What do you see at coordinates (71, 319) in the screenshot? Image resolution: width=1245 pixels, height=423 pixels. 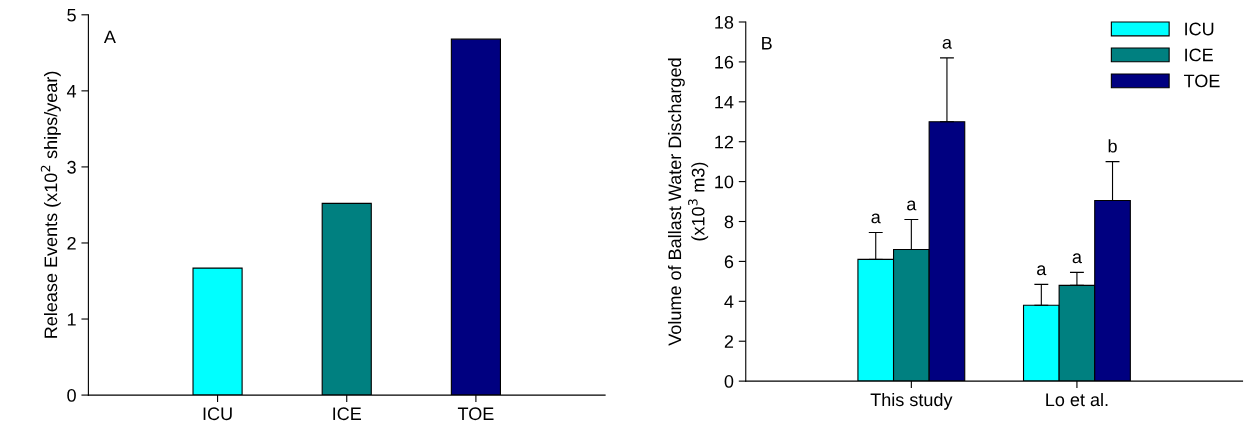 I see `y-tick-label: 1` at bounding box center [71, 319].